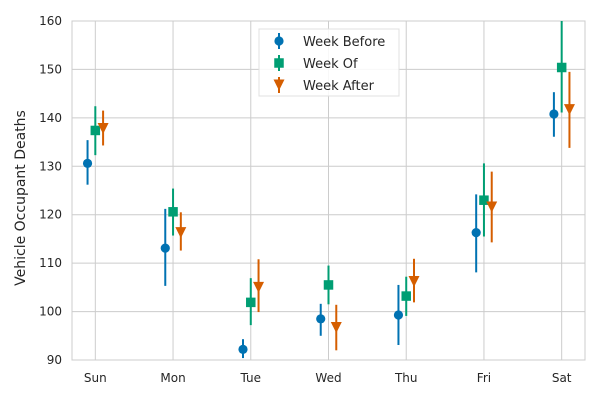 Image resolution: width=600 pixels, height=400 pixels. I want to click on legend-item: Week Of, so click(316, 63).